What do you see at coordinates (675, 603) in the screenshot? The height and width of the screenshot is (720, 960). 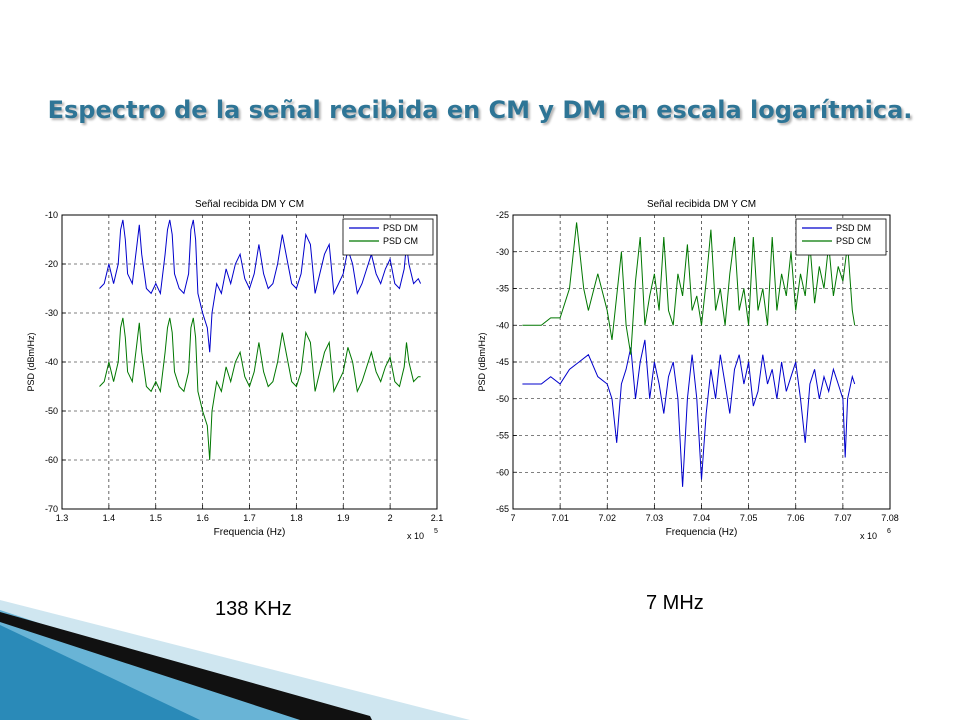 I see `caption-7mhz: 7 MHz` at bounding box center [675, 603].